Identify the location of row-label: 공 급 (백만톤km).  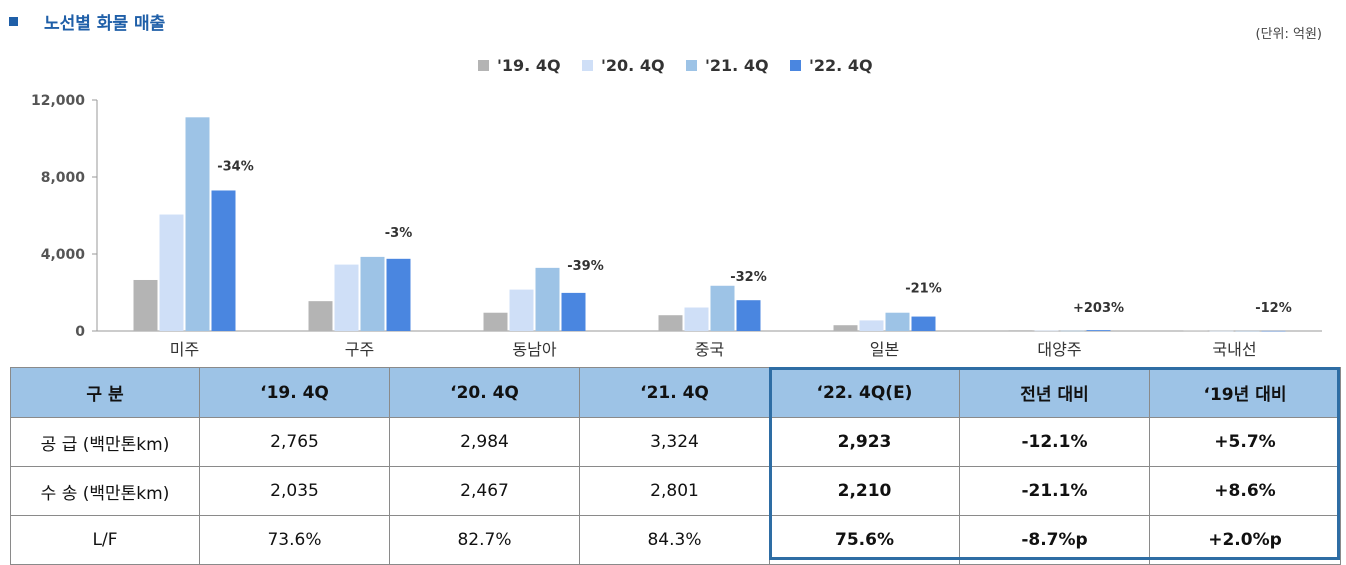
(105, 442).